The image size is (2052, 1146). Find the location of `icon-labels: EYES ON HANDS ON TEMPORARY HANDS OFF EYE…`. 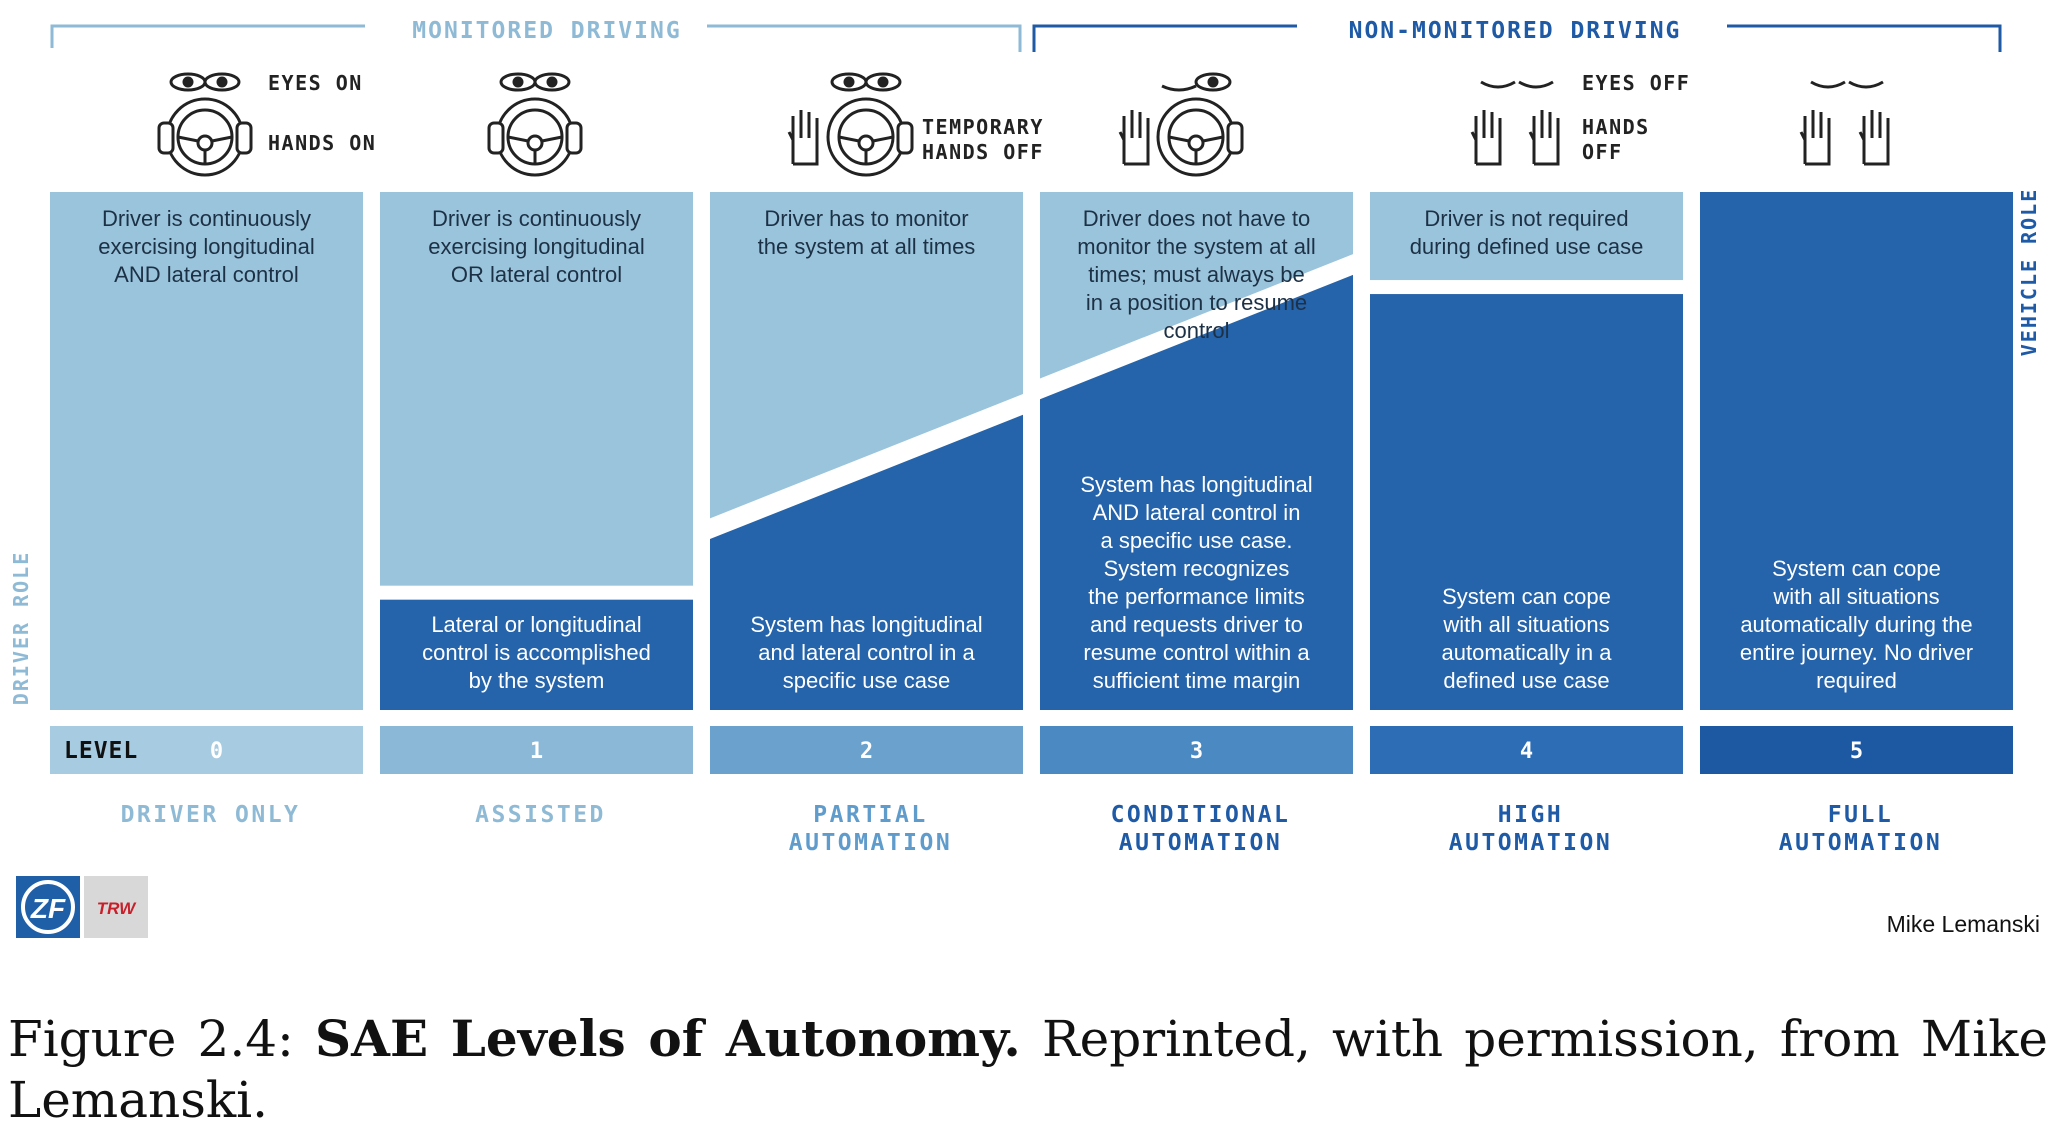

icon-labels: EYES ON HANDS ON TEMPORARY HANDS OFF EYE… is located at coordinates (979, 117).